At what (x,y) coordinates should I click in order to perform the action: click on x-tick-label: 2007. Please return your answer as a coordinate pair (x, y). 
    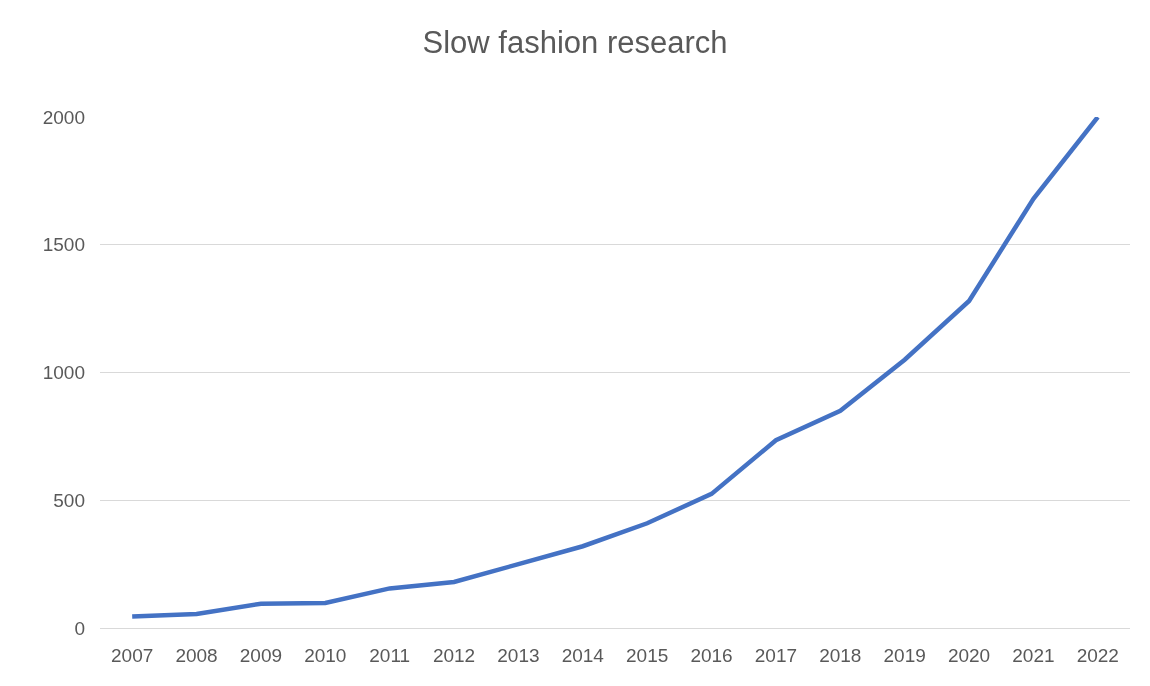
    Looking at the image, I should click on (132, 655).